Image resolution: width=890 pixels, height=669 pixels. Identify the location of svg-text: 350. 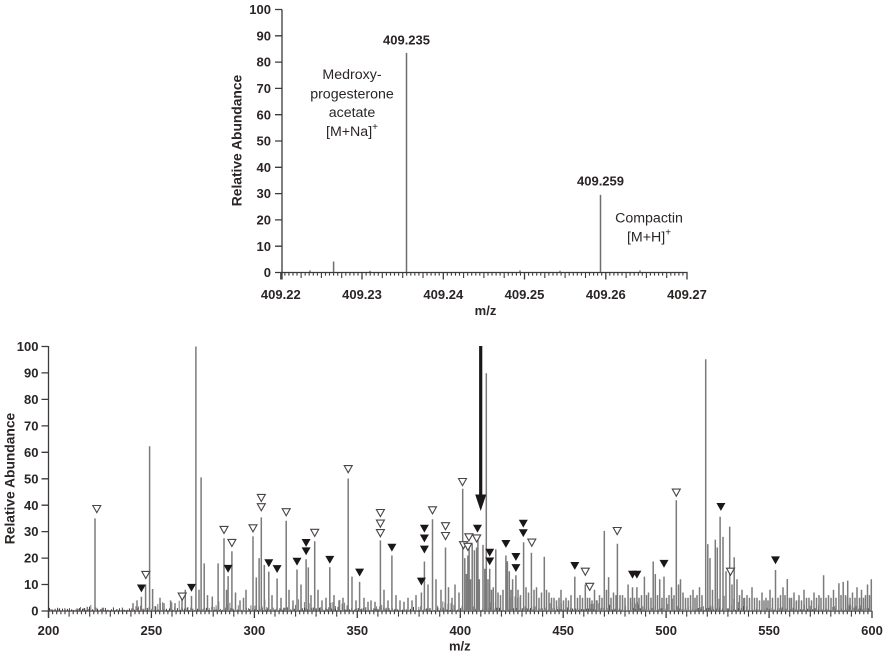
(357, 630).